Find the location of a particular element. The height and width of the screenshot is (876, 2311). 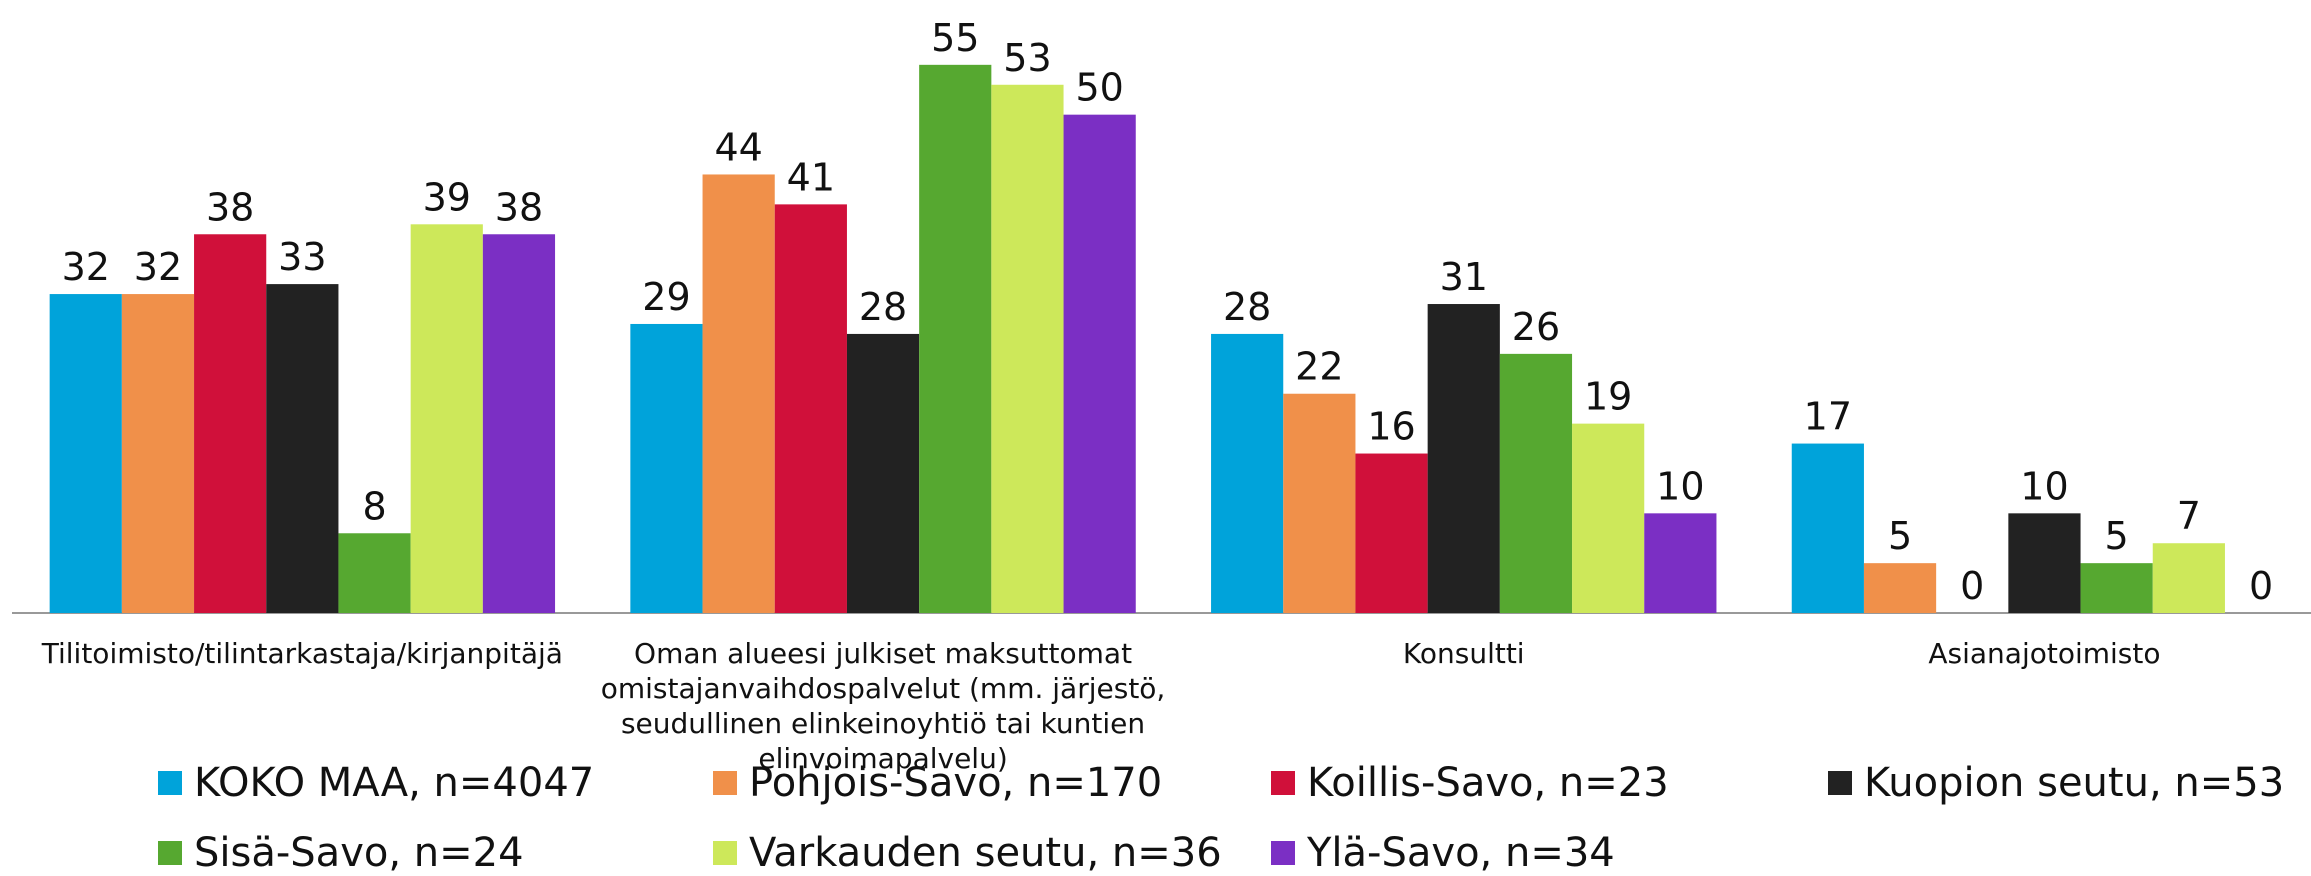

legend-label: Varkauden seutu, n=36 is located at coordinates (985, 853).